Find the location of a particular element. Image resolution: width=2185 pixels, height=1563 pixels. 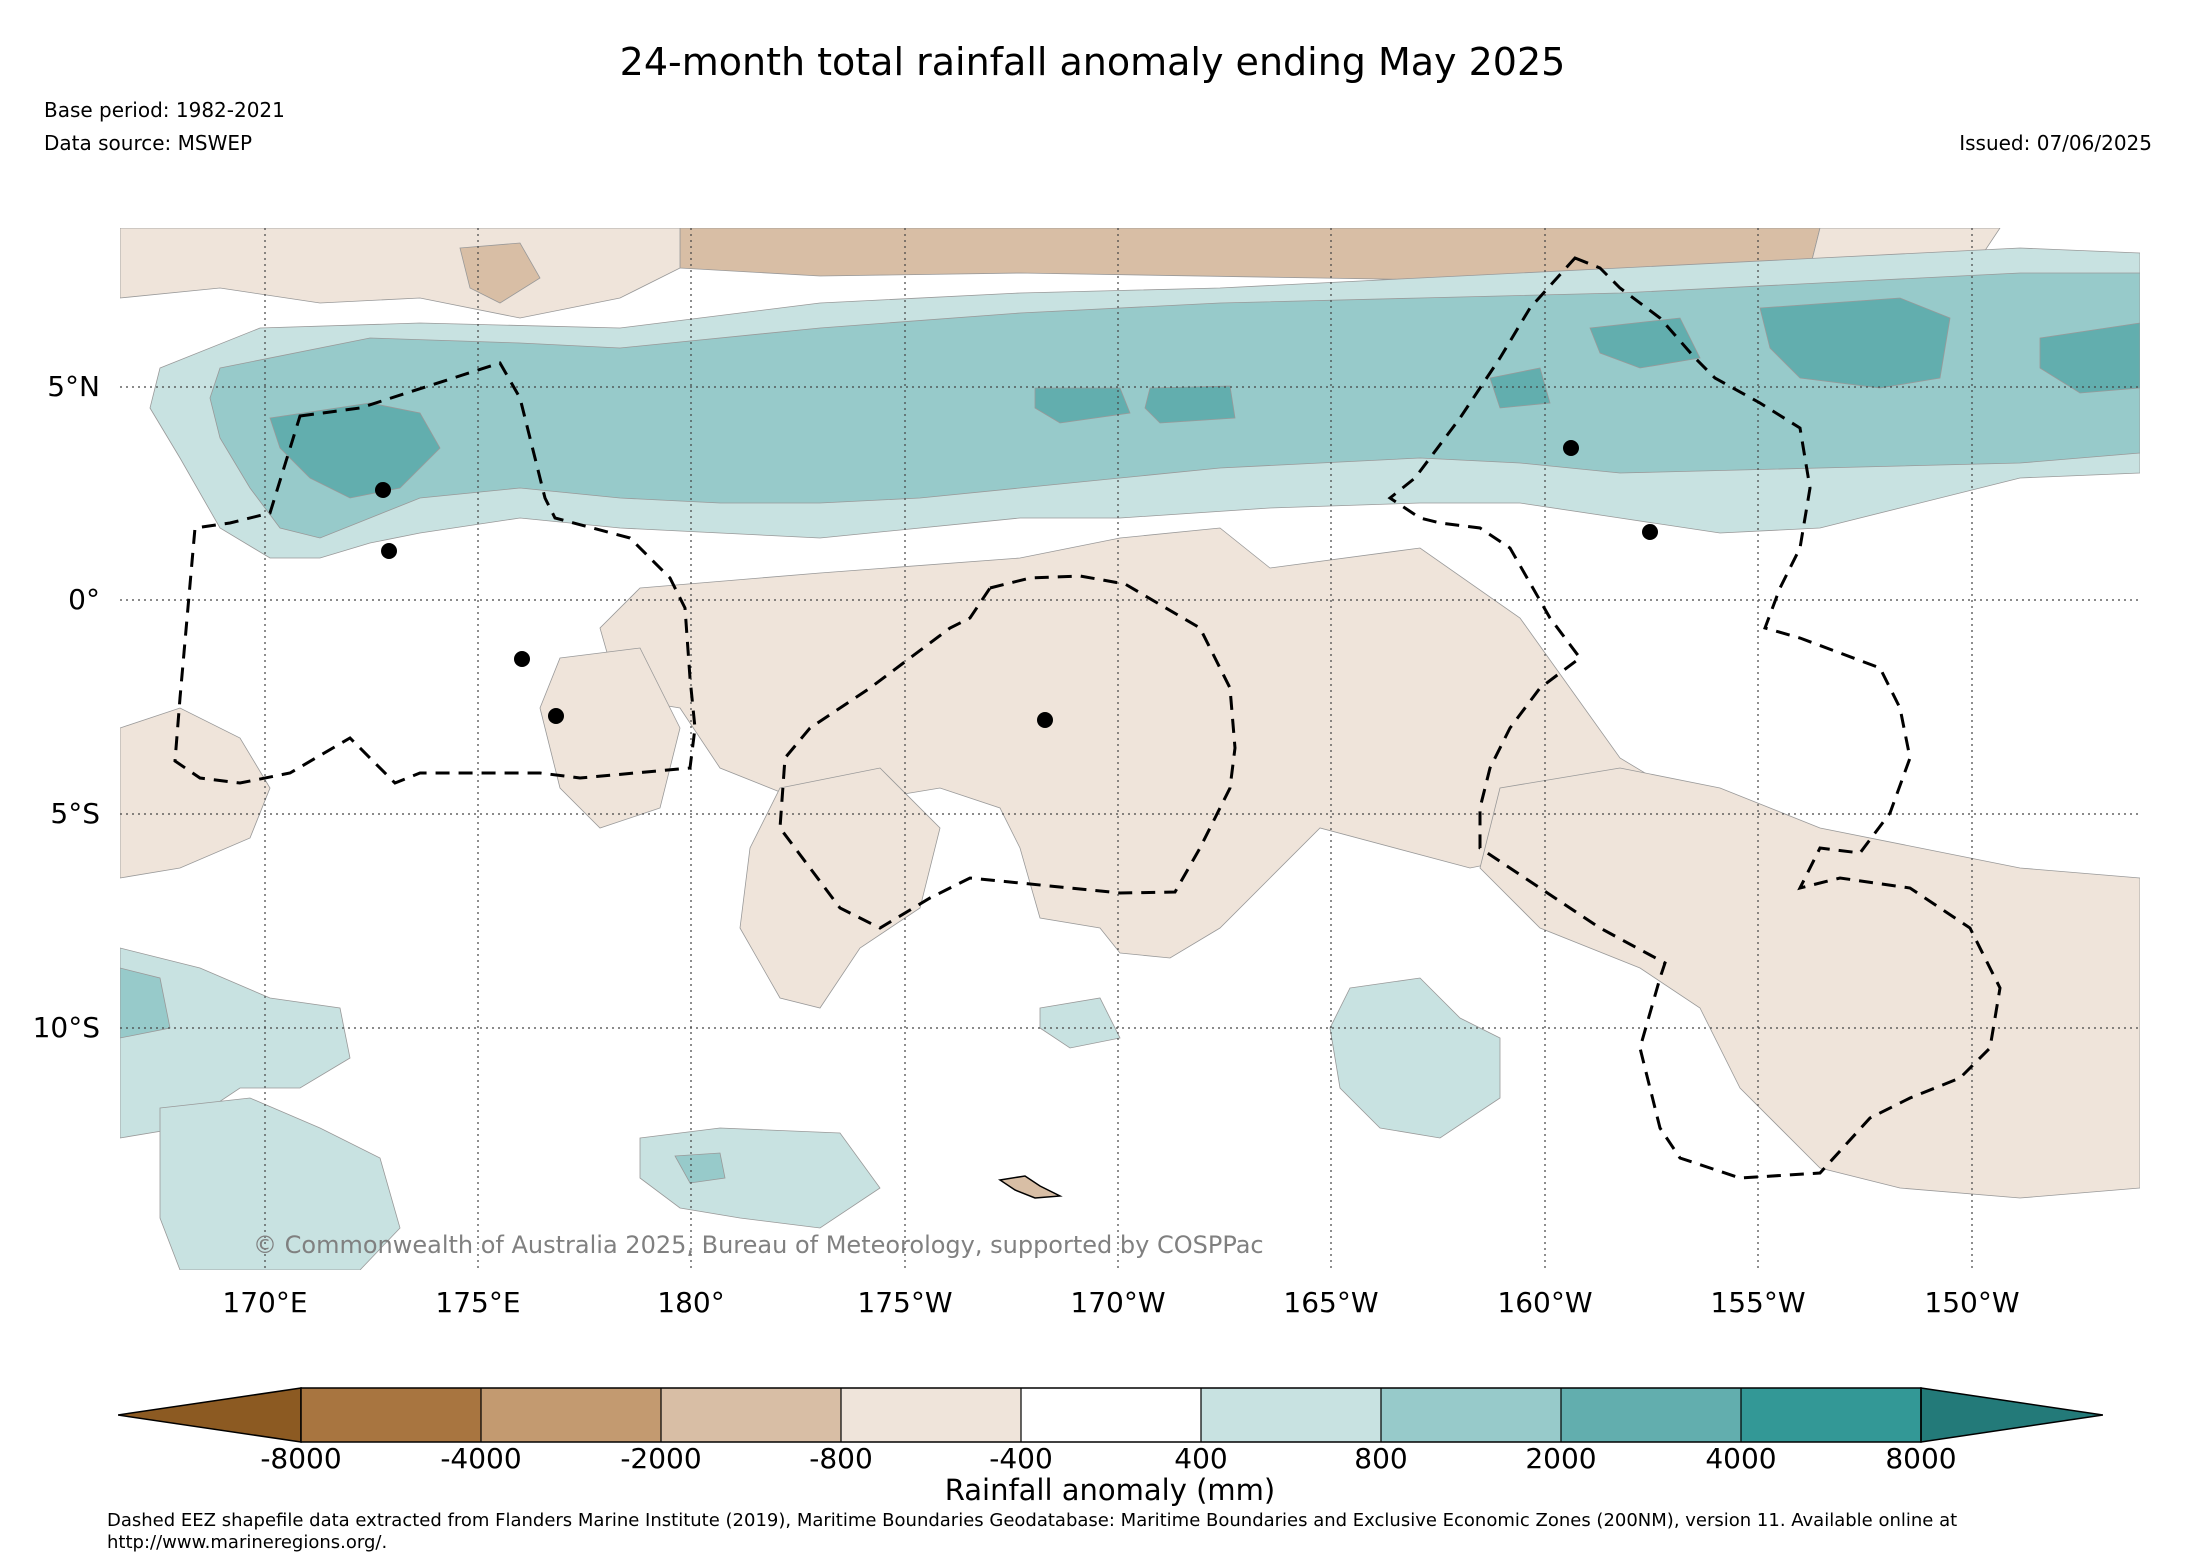

anomaly-region-wet-dark-east4 is located at coordinates (2089, 358).